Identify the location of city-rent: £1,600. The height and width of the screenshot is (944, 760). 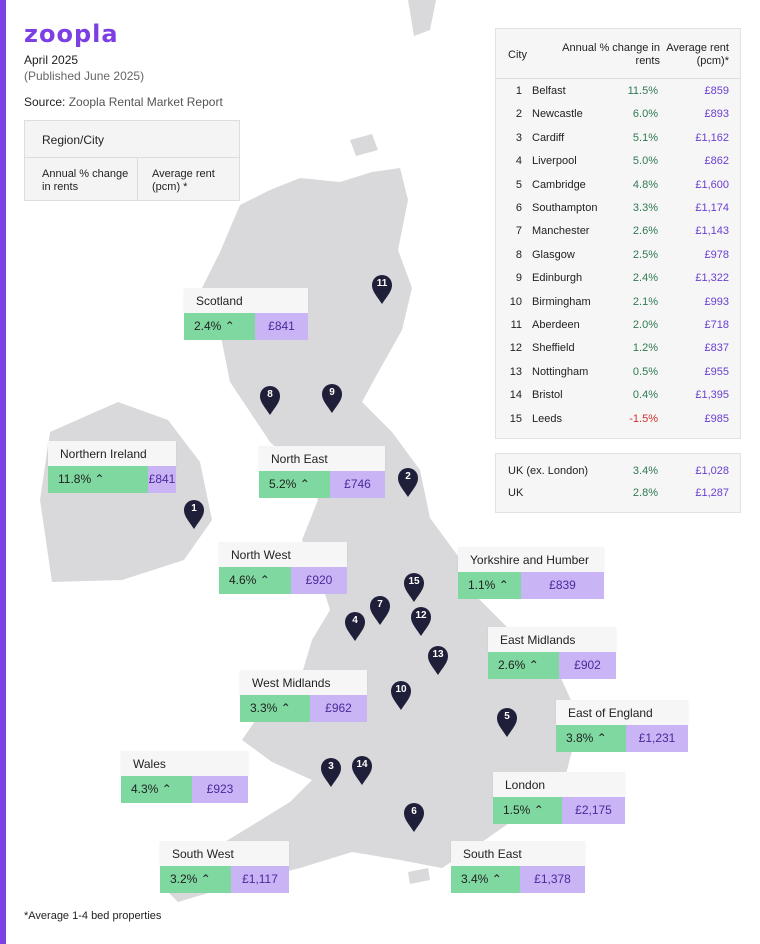
(712, 184).